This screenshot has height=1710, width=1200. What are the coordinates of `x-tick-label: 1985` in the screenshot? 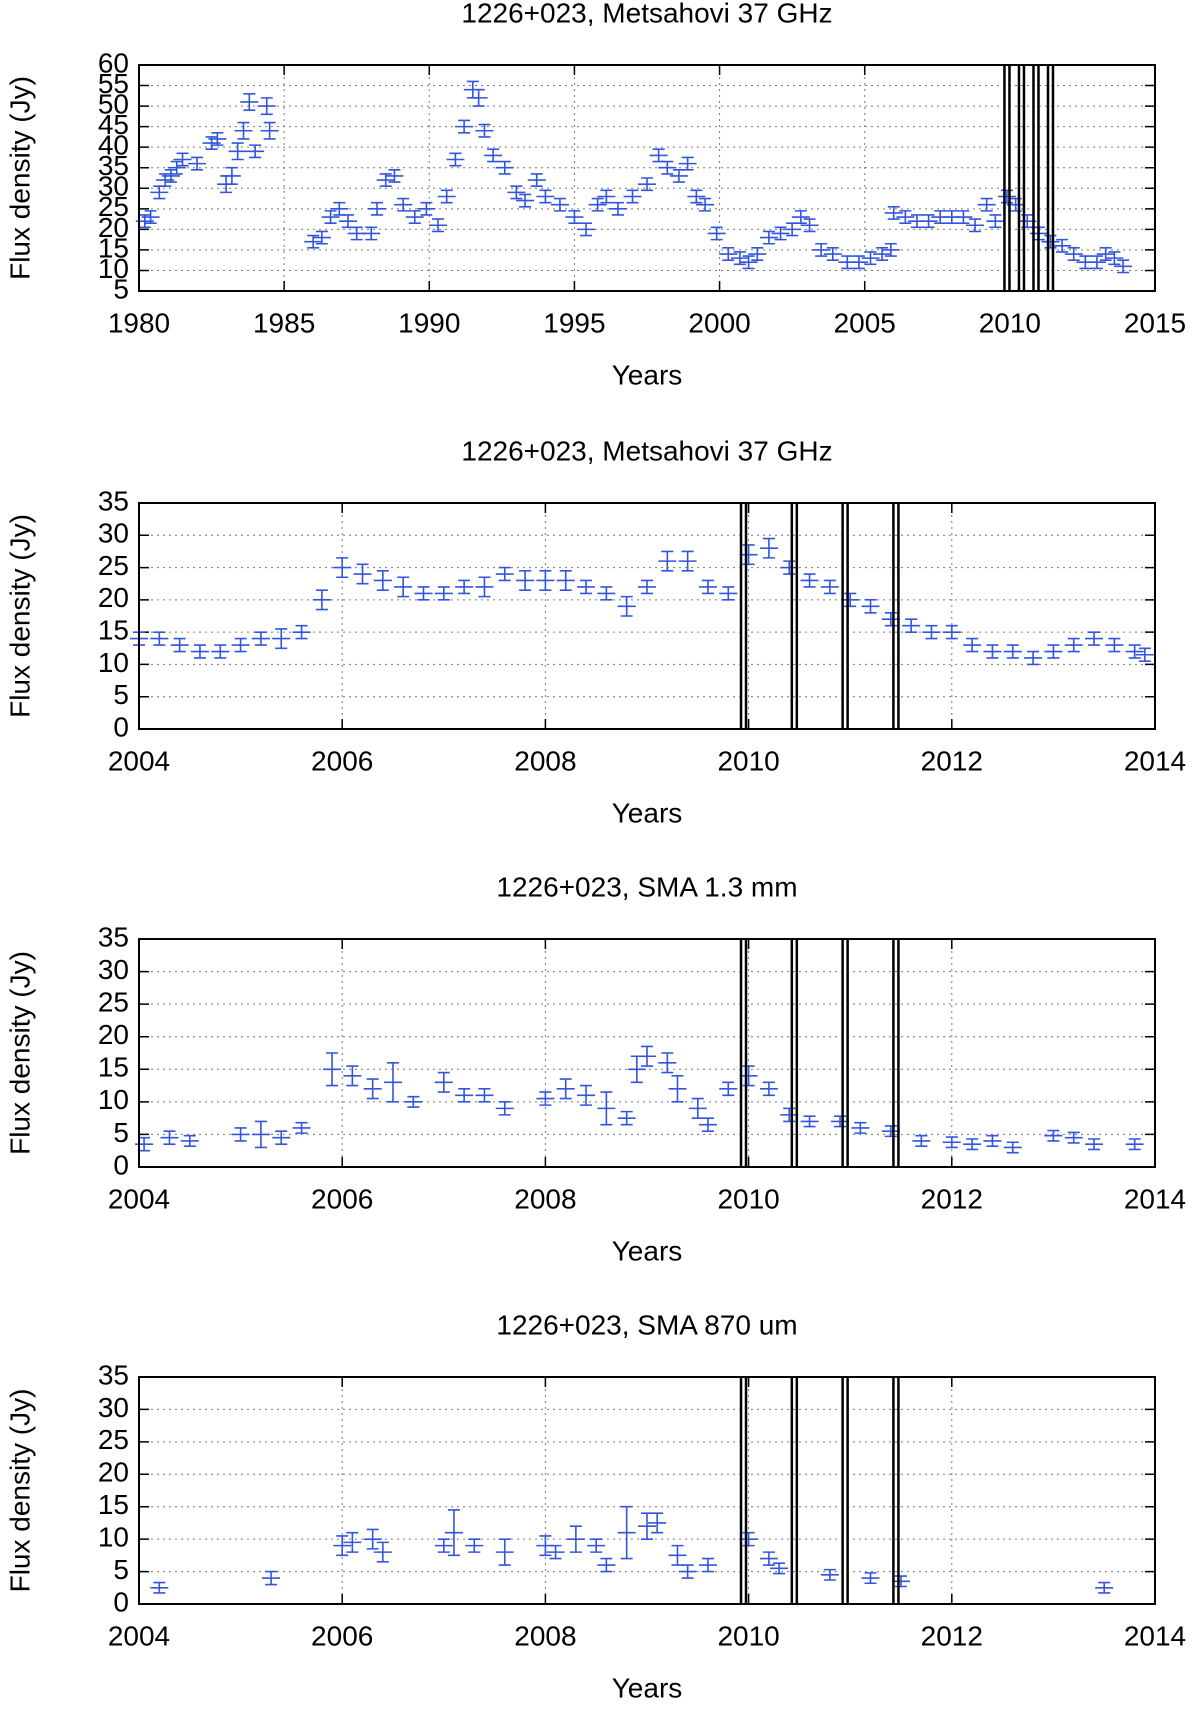 It's located at (284, 322).